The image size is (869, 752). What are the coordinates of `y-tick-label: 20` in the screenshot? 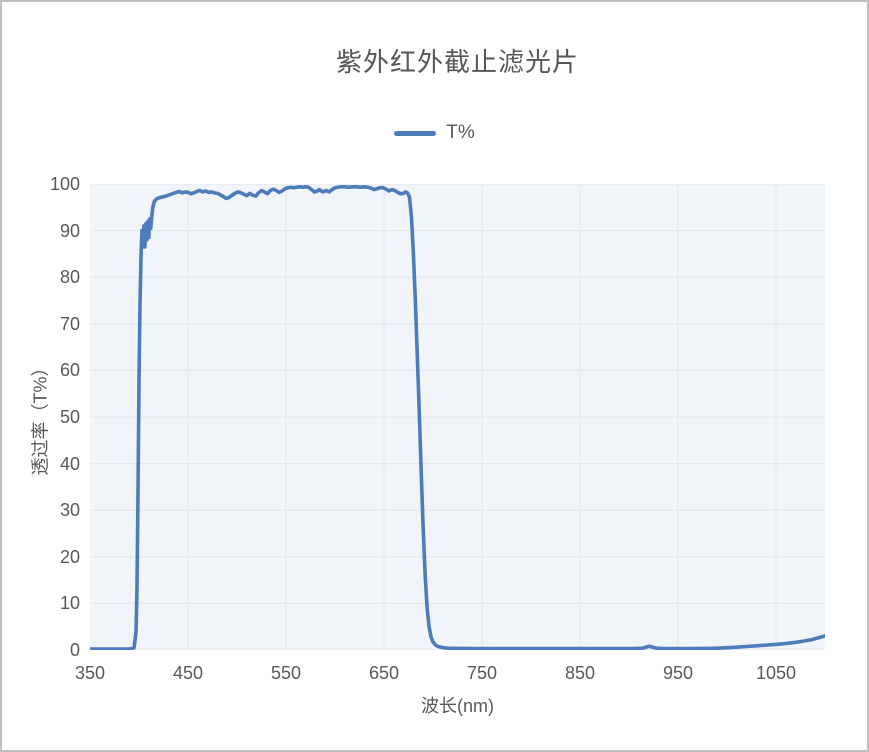 It's located at (69, 556).